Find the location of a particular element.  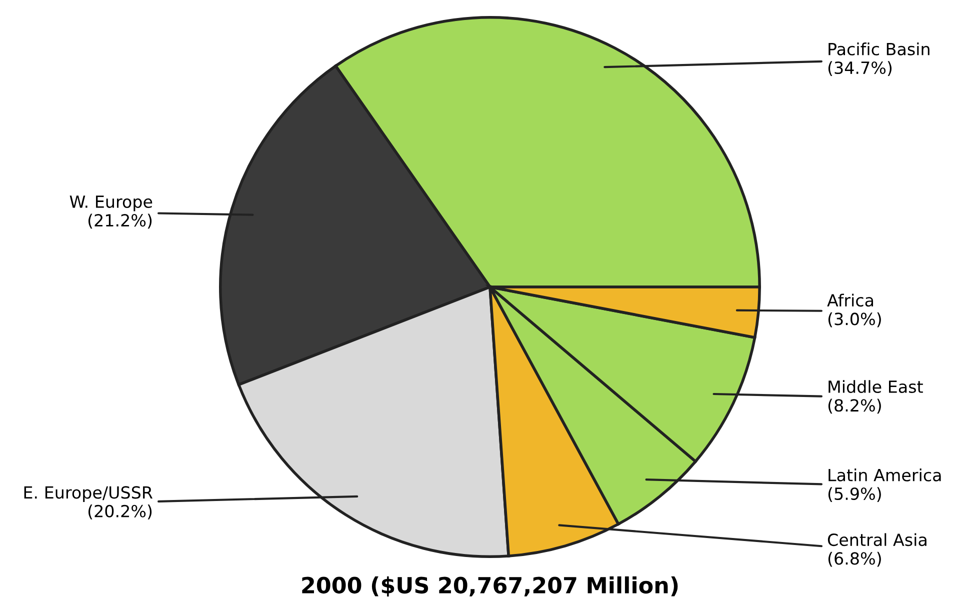

slice-label: Africa is located at coordinates (850, 300).